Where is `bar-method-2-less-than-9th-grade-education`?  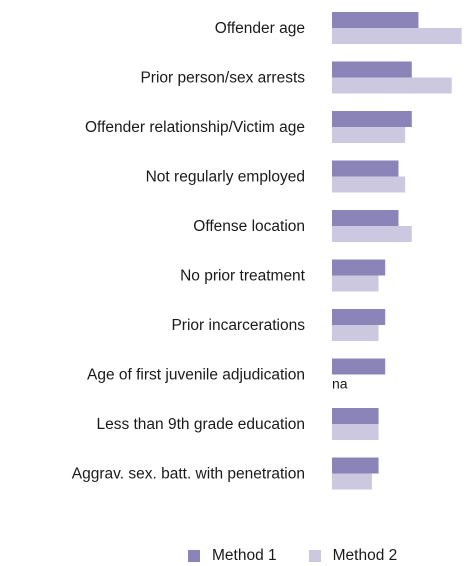
bar-method-2-less-than-9th-grade-education is located at coordinates (355, 432).